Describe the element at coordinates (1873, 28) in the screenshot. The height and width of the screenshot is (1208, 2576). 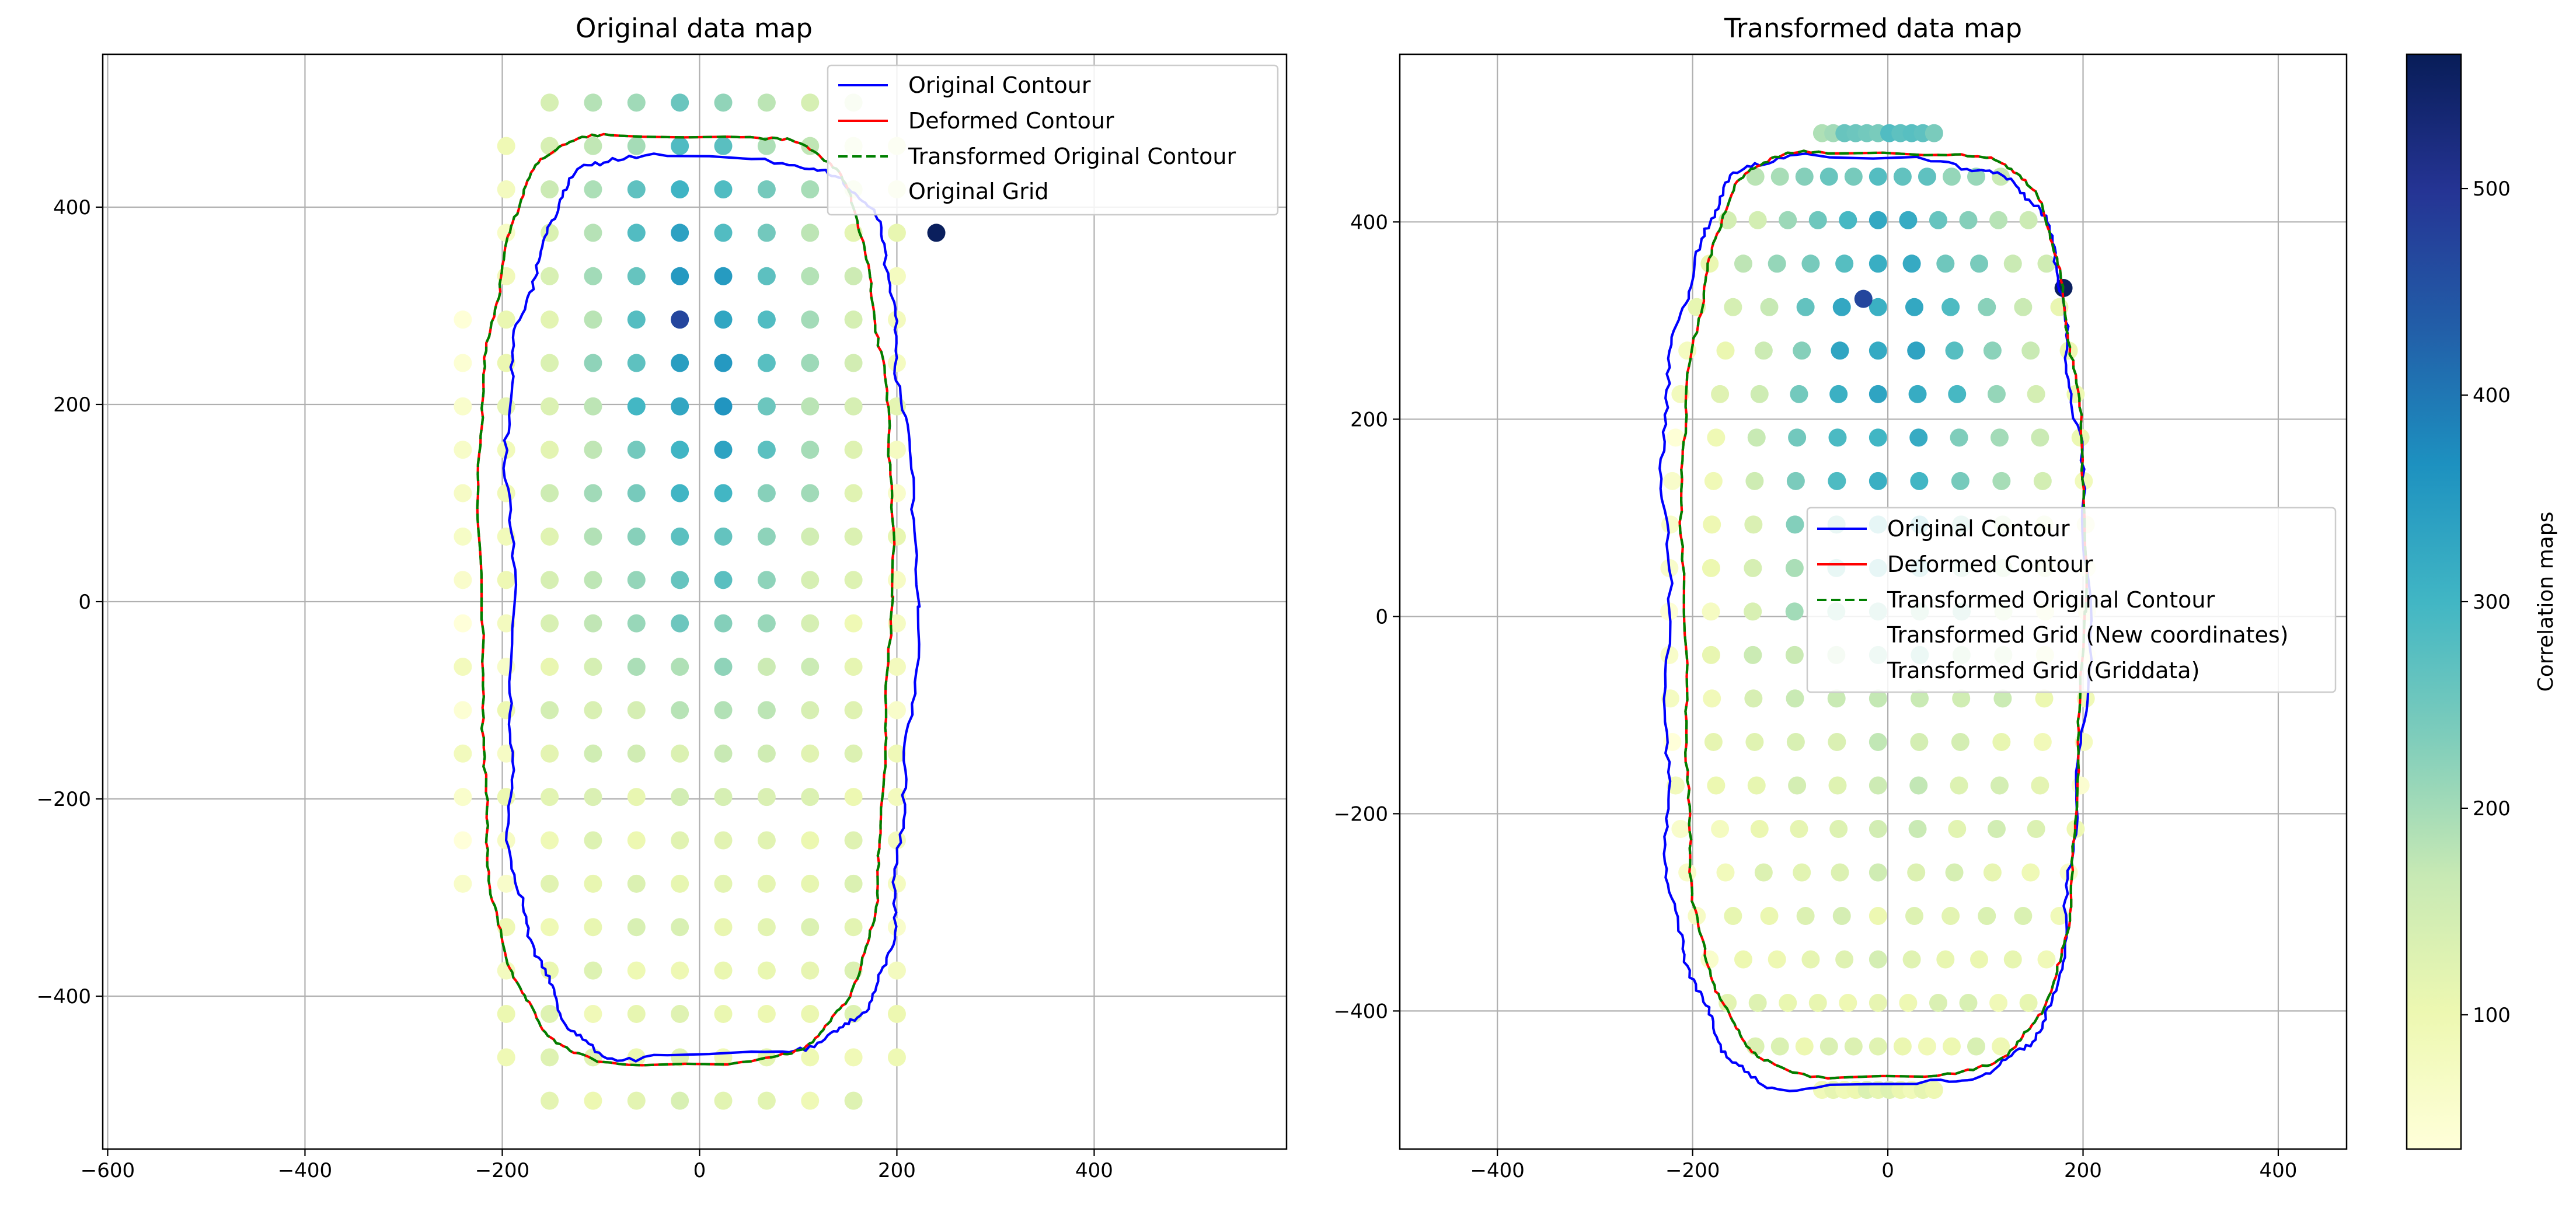
I see `subplot-title: Transformed data map` at that location.